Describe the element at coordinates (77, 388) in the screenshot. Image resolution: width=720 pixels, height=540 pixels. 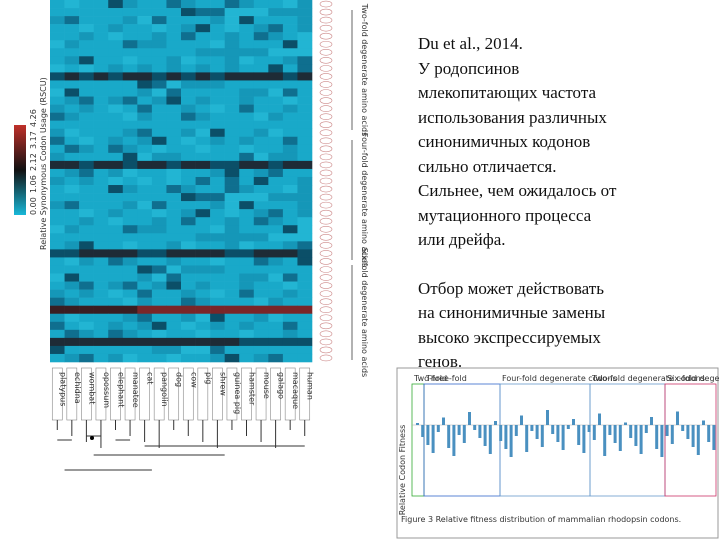
I see `species-label: echidna` at that location.